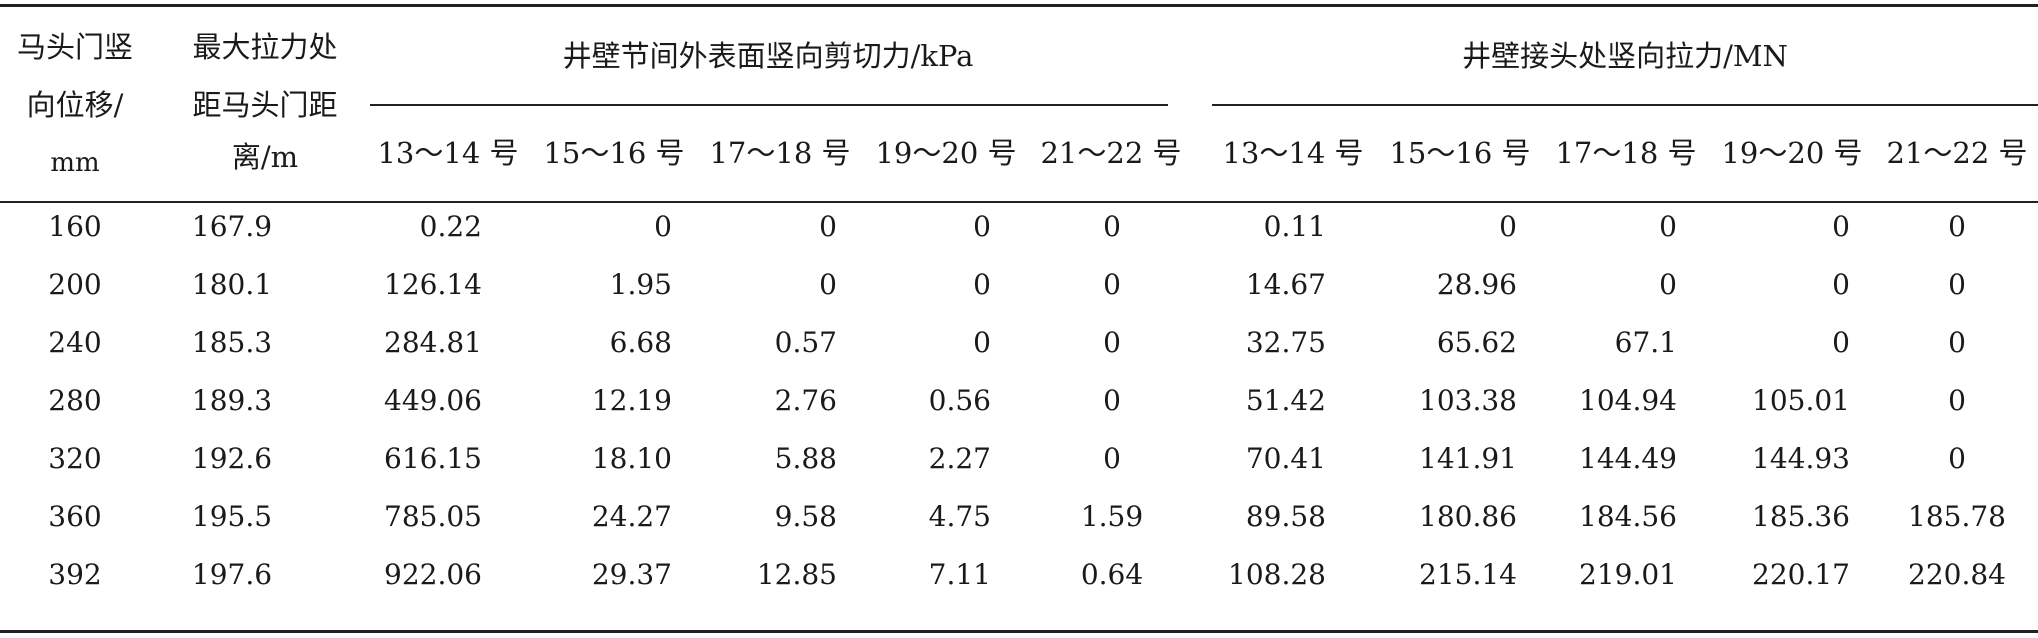 This screenshot has width=2038, height=638. What do you see at coordinates (75, 458) in the screenshot?
I see `table-cell-r5-c1: 320` at bounding box center [75, 458].